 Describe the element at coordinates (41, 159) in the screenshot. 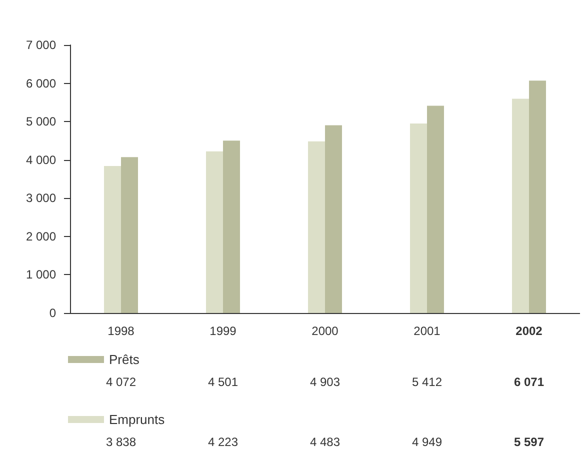

I see `y-tick-label: 4 000` at that location.